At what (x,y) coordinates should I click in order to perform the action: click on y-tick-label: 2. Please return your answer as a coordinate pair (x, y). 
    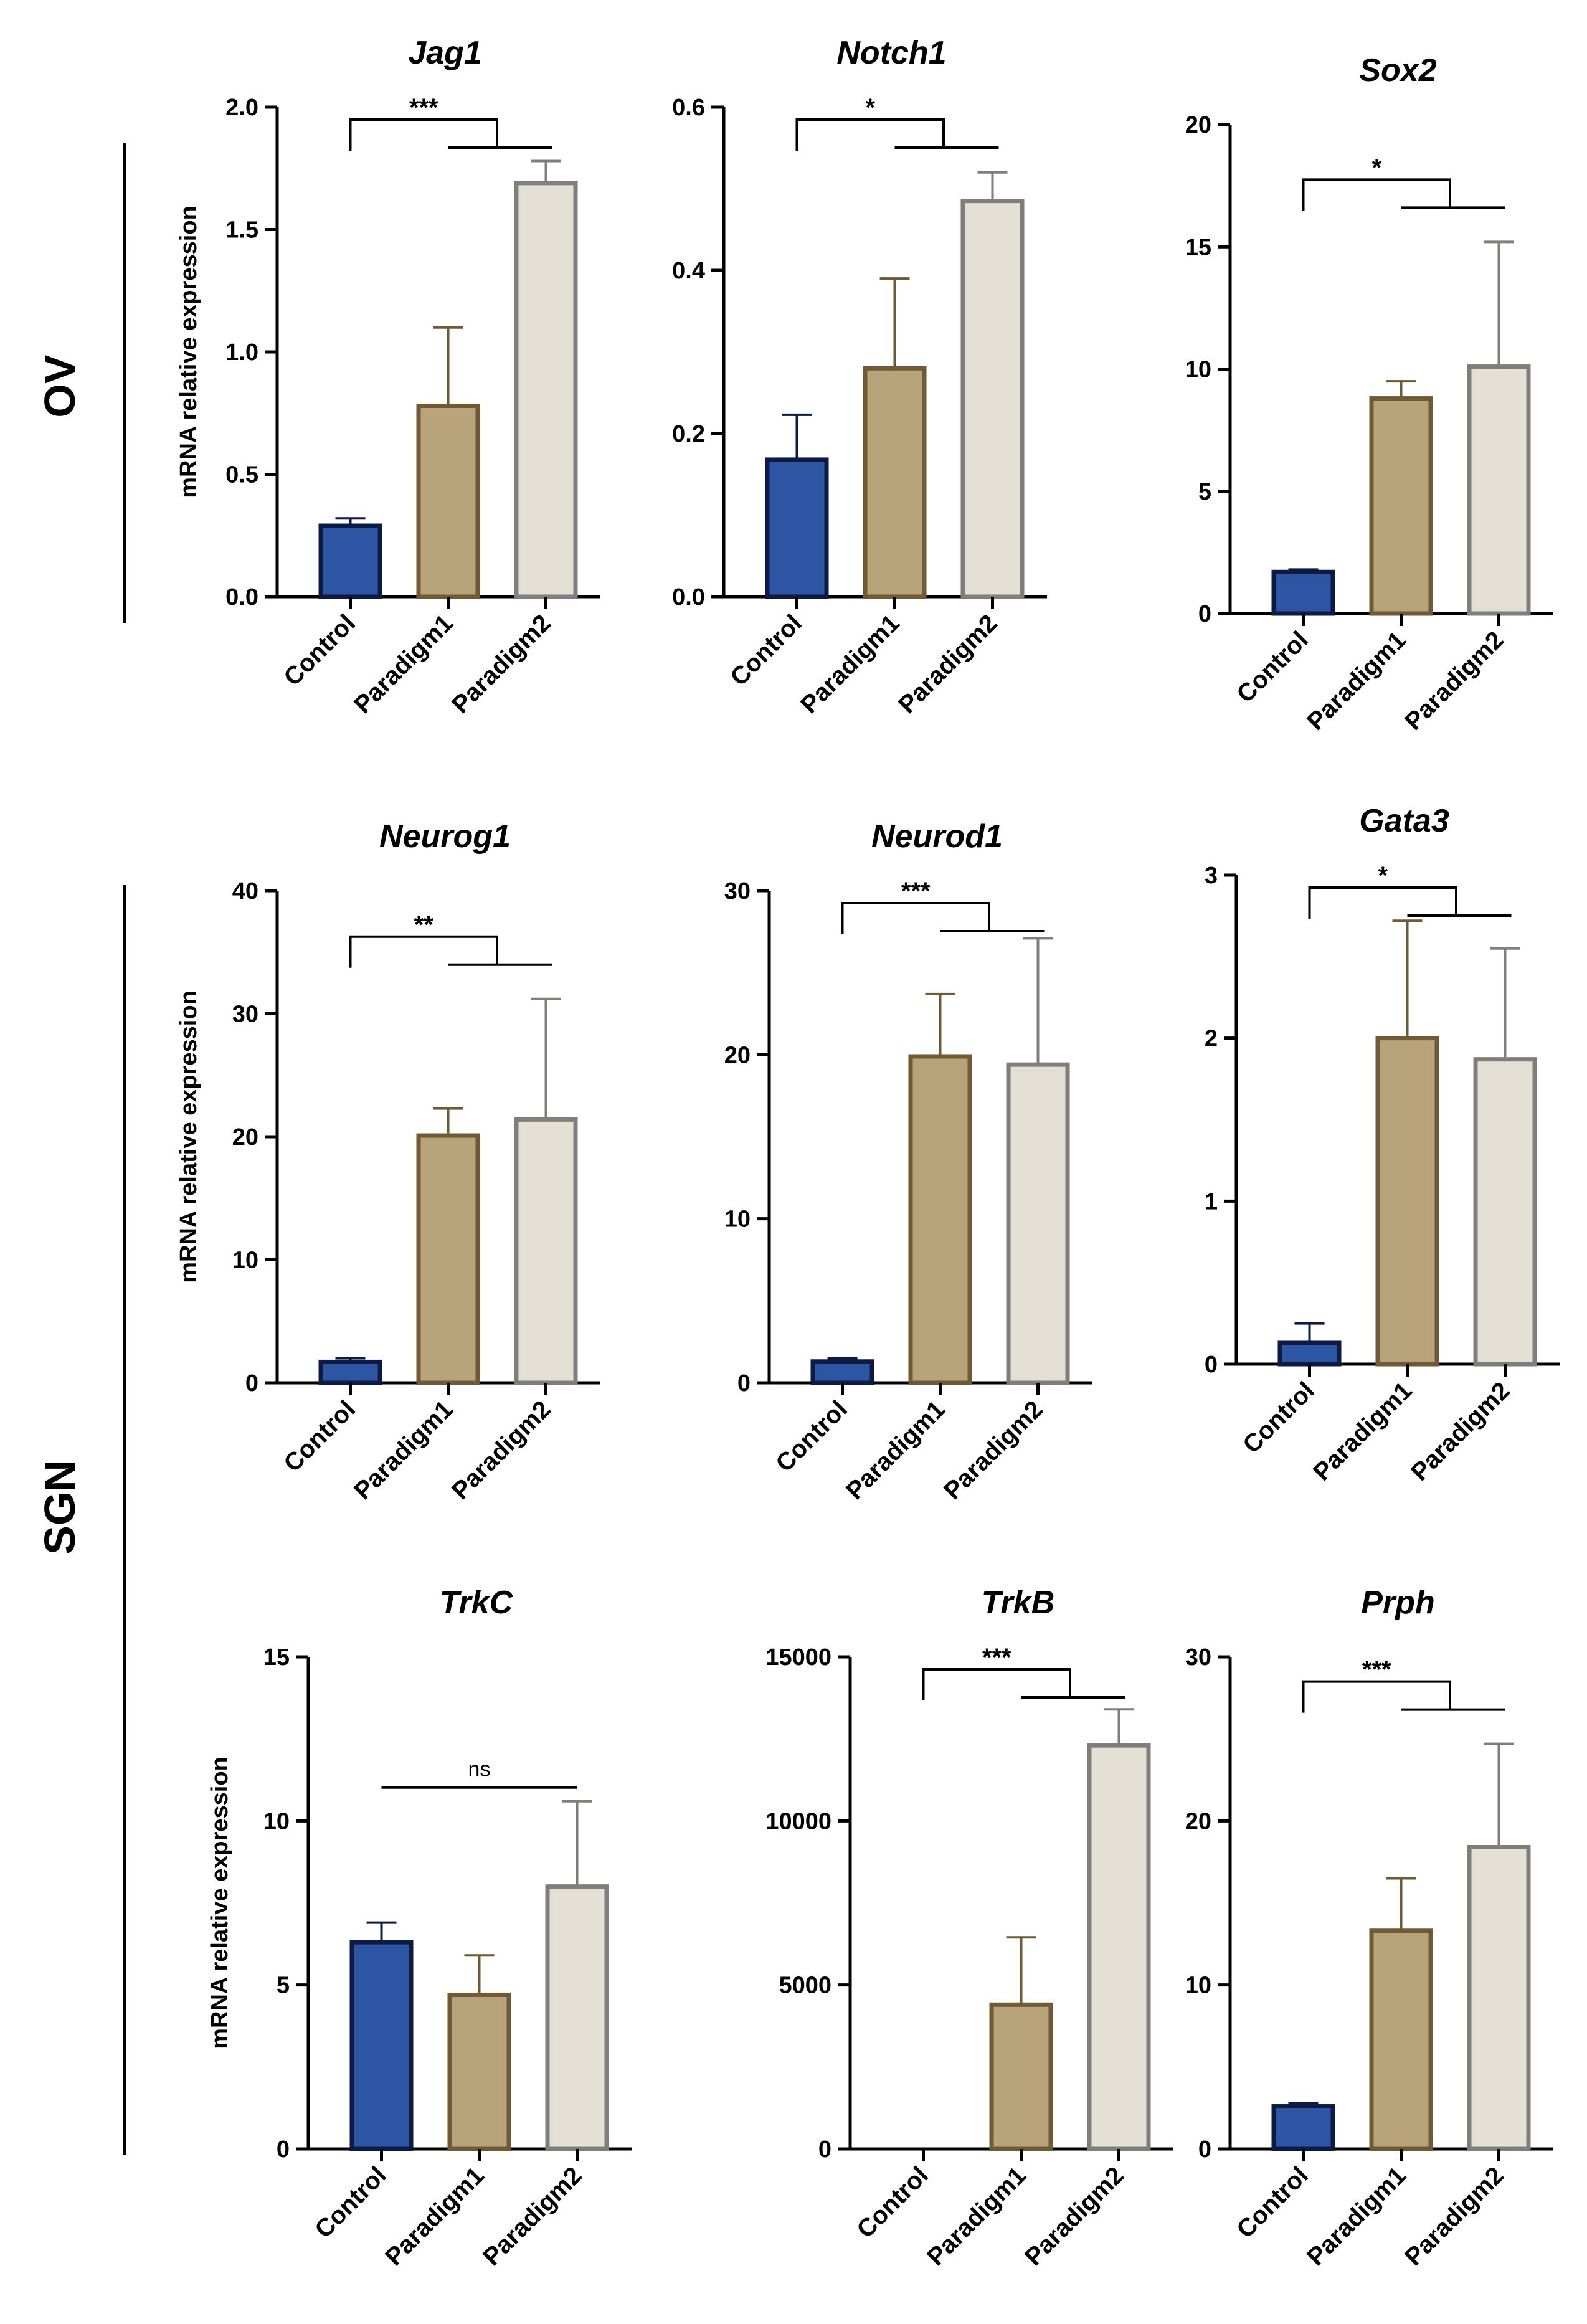
    Looking at the image, I should click on (1212, 1039).